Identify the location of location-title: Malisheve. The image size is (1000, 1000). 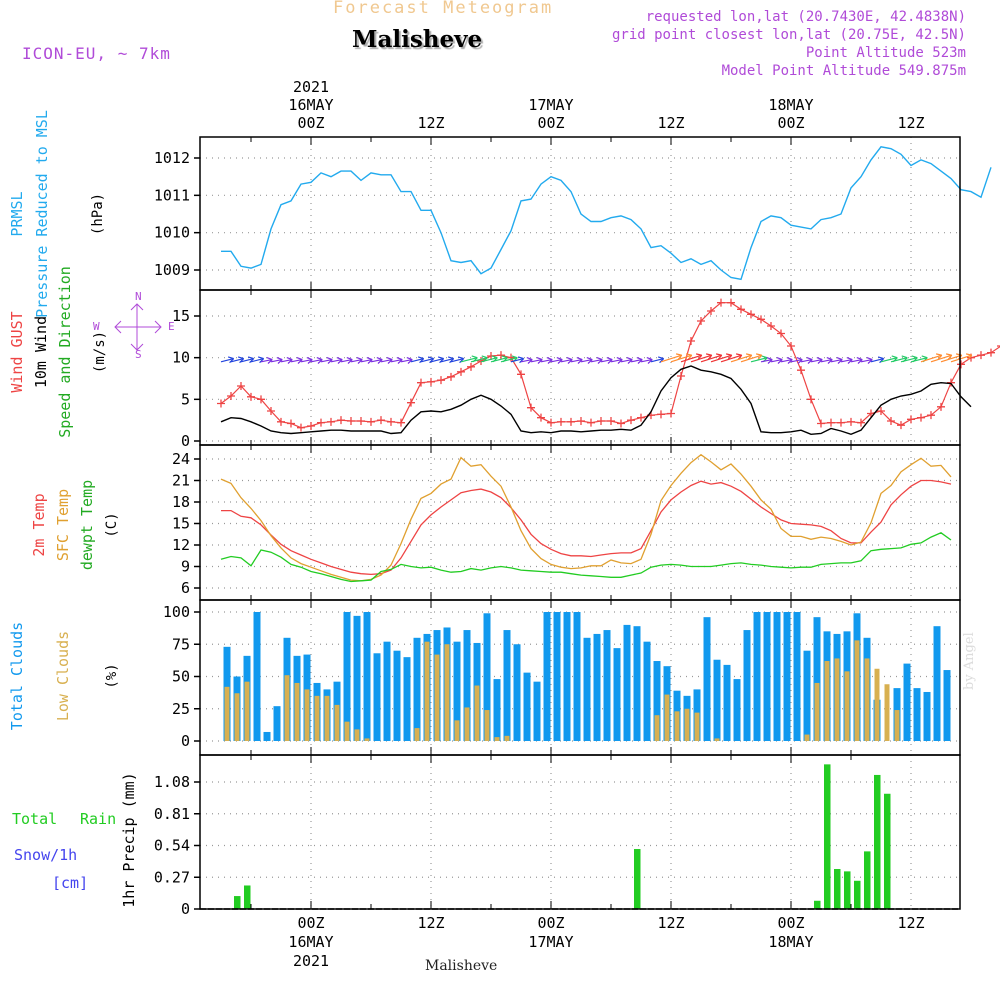
(417, 39).